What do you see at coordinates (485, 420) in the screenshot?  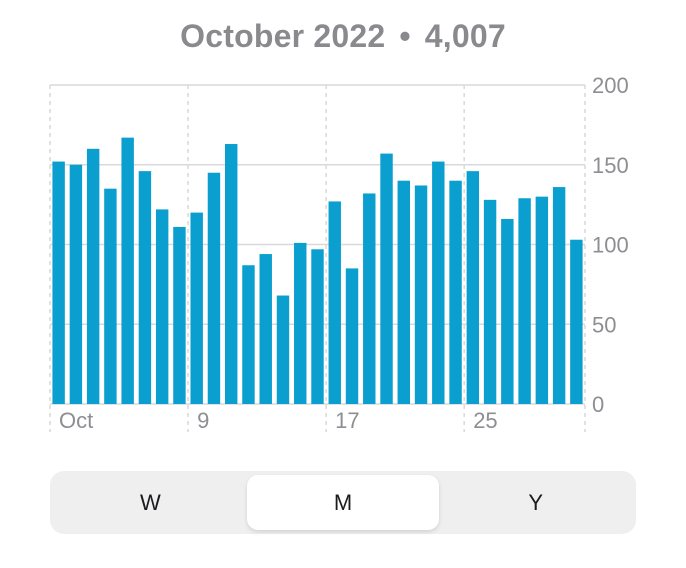 I see `x-tick-label: 25` at bounding box center [485, 420].